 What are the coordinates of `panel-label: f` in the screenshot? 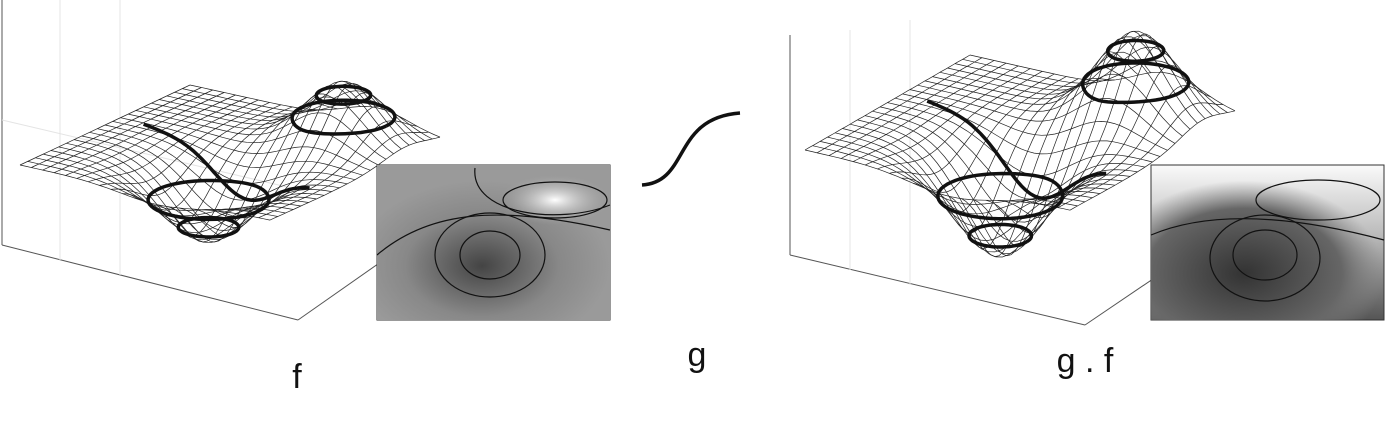 It's located at (297, 377).